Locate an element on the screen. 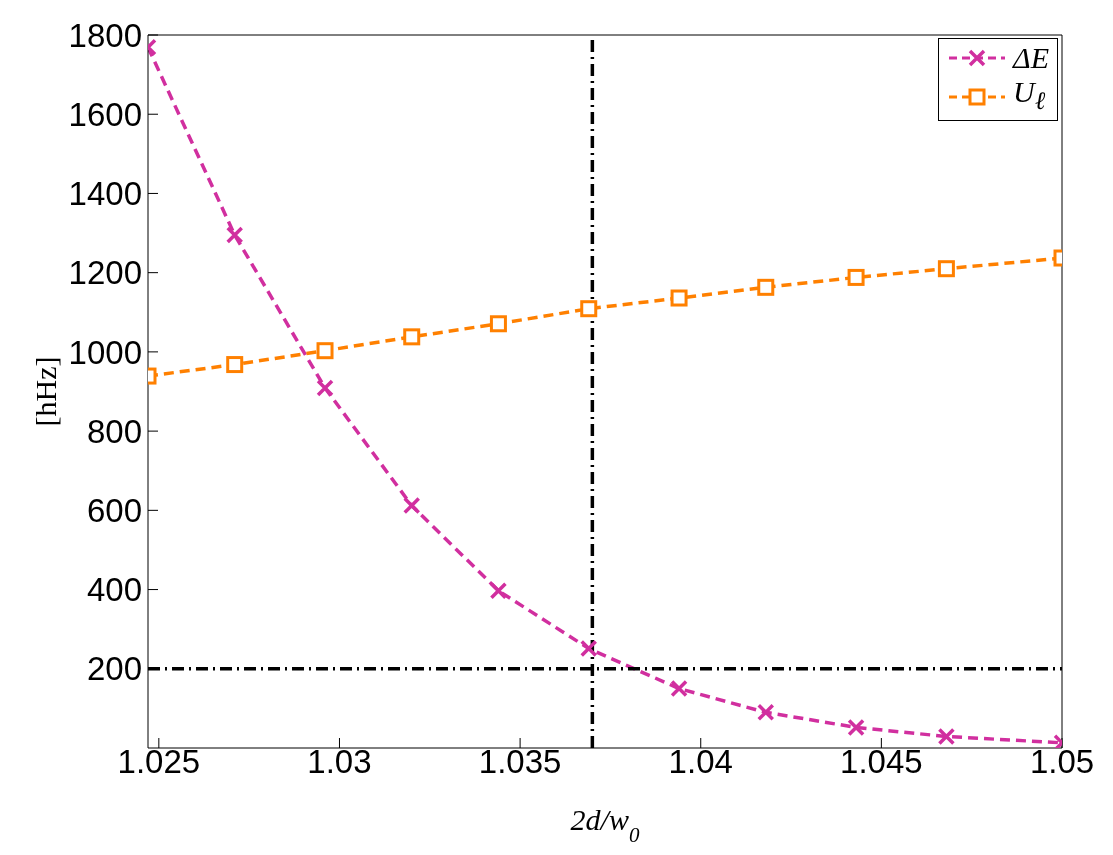  legend-label: ΔE is located at coordinates (1031, 57).